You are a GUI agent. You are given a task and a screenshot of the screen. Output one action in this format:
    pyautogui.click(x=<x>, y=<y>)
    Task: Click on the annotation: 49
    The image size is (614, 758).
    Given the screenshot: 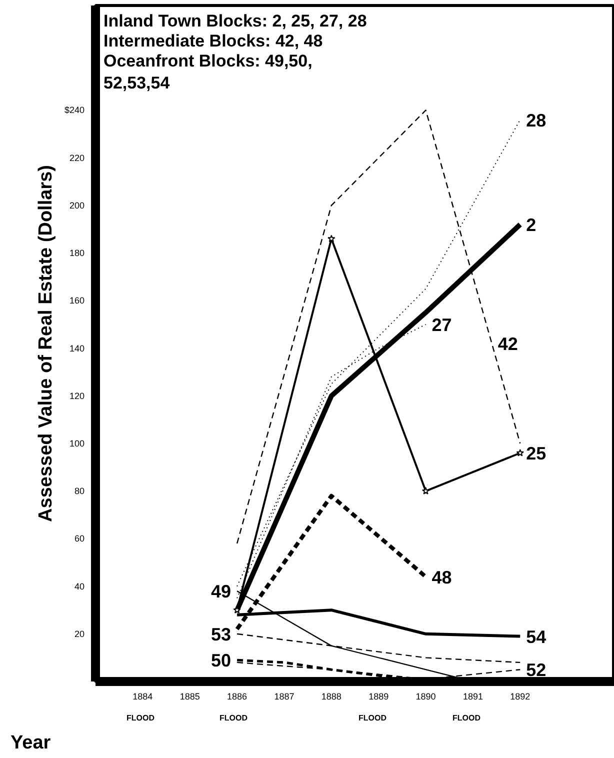 What is the action you would take?
    pyautogui.click(x=221, y=592)
    